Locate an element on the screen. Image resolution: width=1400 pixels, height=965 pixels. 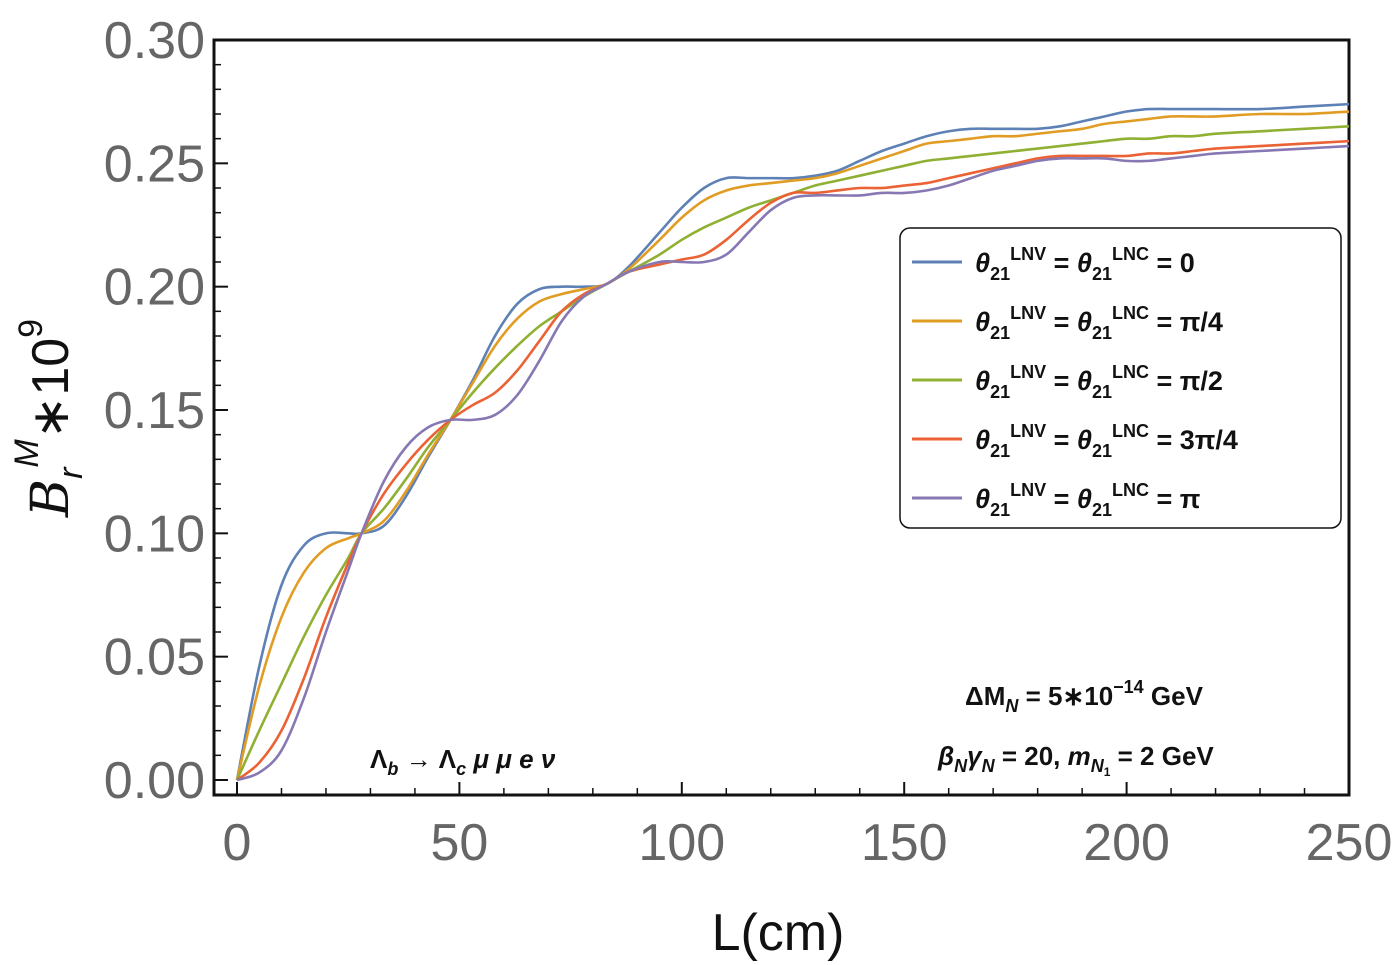
delta-m-sup: −14 is located at coordinates (1128, 687).